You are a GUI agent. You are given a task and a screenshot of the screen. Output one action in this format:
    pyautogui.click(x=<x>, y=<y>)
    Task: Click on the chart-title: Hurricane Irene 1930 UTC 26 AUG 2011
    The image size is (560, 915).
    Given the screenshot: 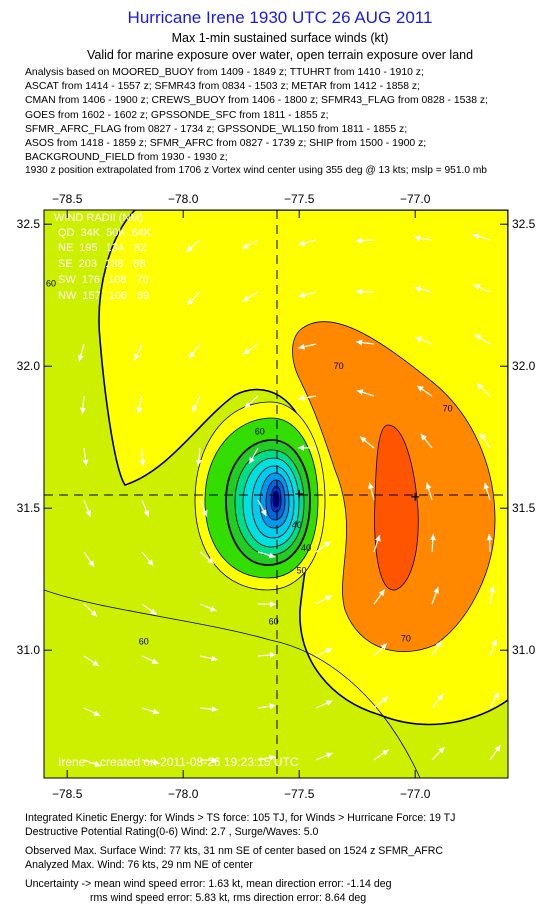 What is the action you would take?
    pyautogui.click(x=280, y=17)
    